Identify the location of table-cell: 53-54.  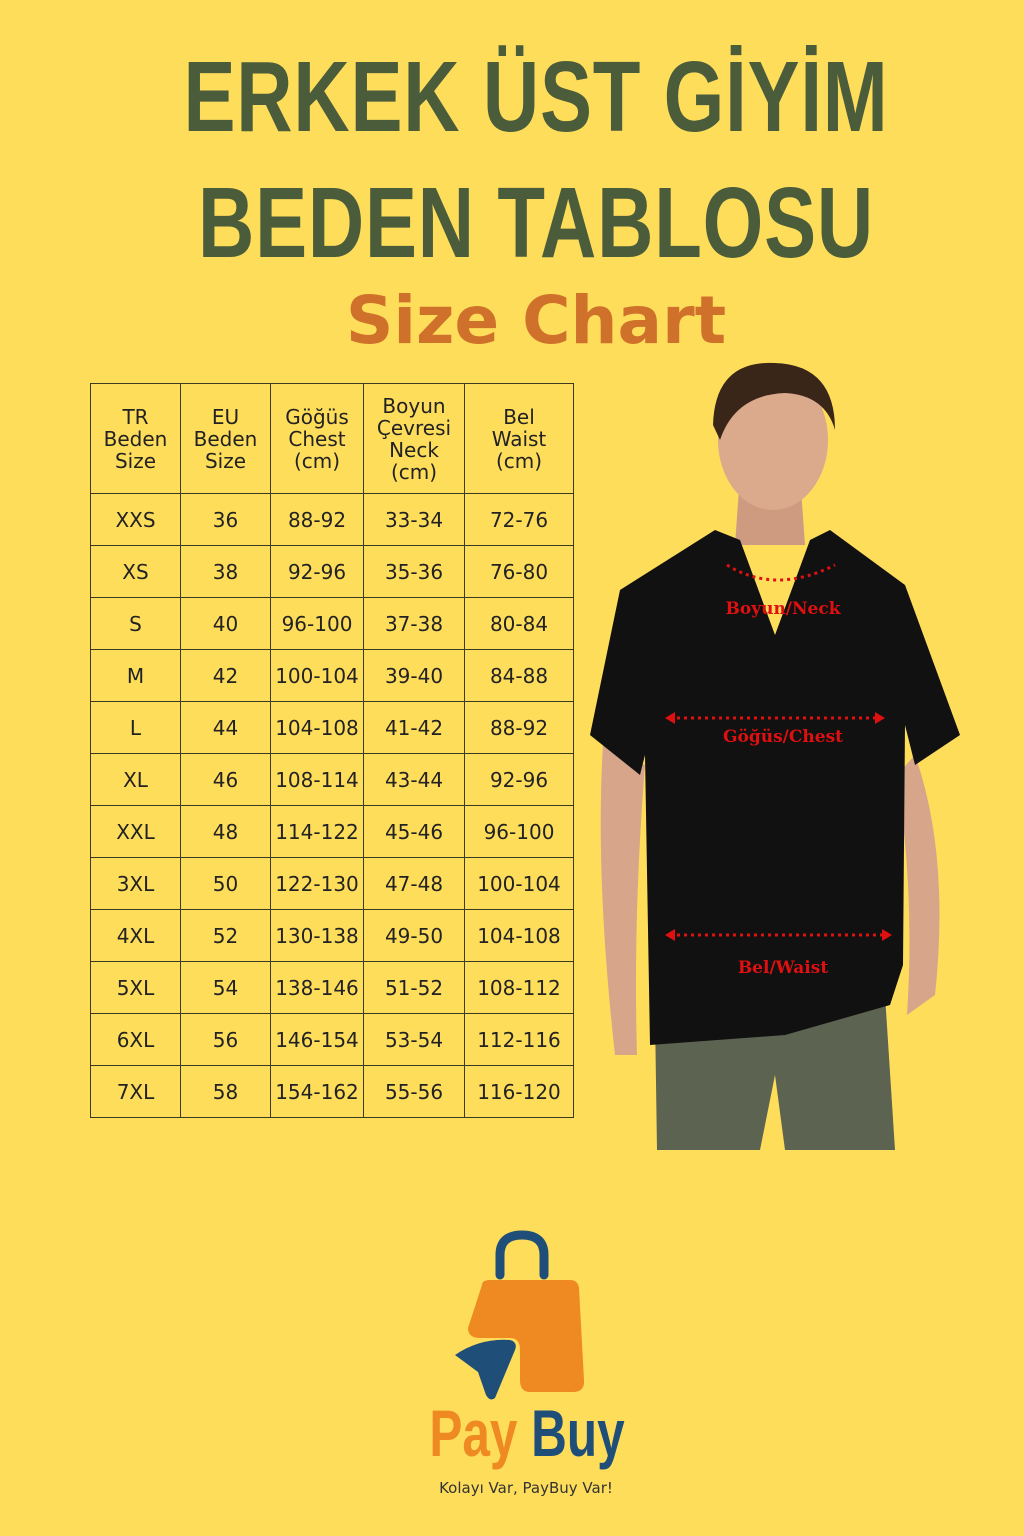
(414, 1039).